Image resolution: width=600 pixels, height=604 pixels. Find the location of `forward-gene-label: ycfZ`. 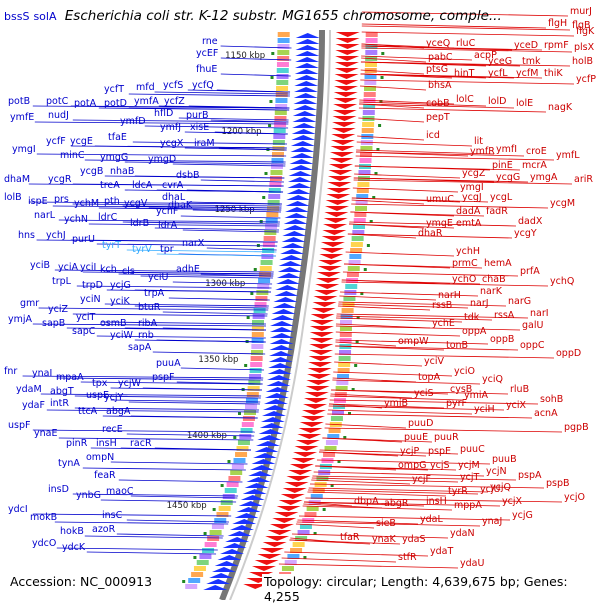

forward-gene-label: ycfZ is located at coordinates (174, 101).